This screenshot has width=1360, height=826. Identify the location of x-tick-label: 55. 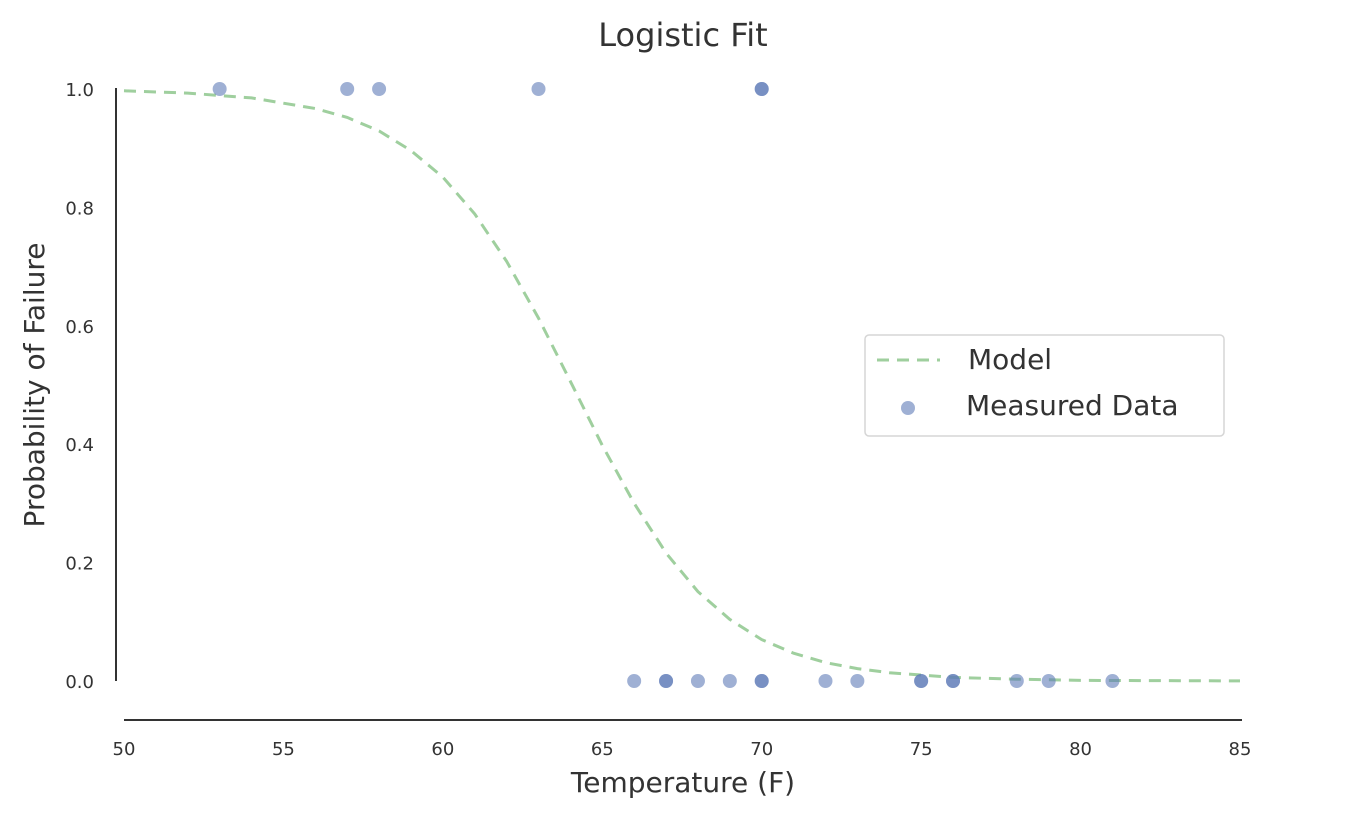
(283, 749).